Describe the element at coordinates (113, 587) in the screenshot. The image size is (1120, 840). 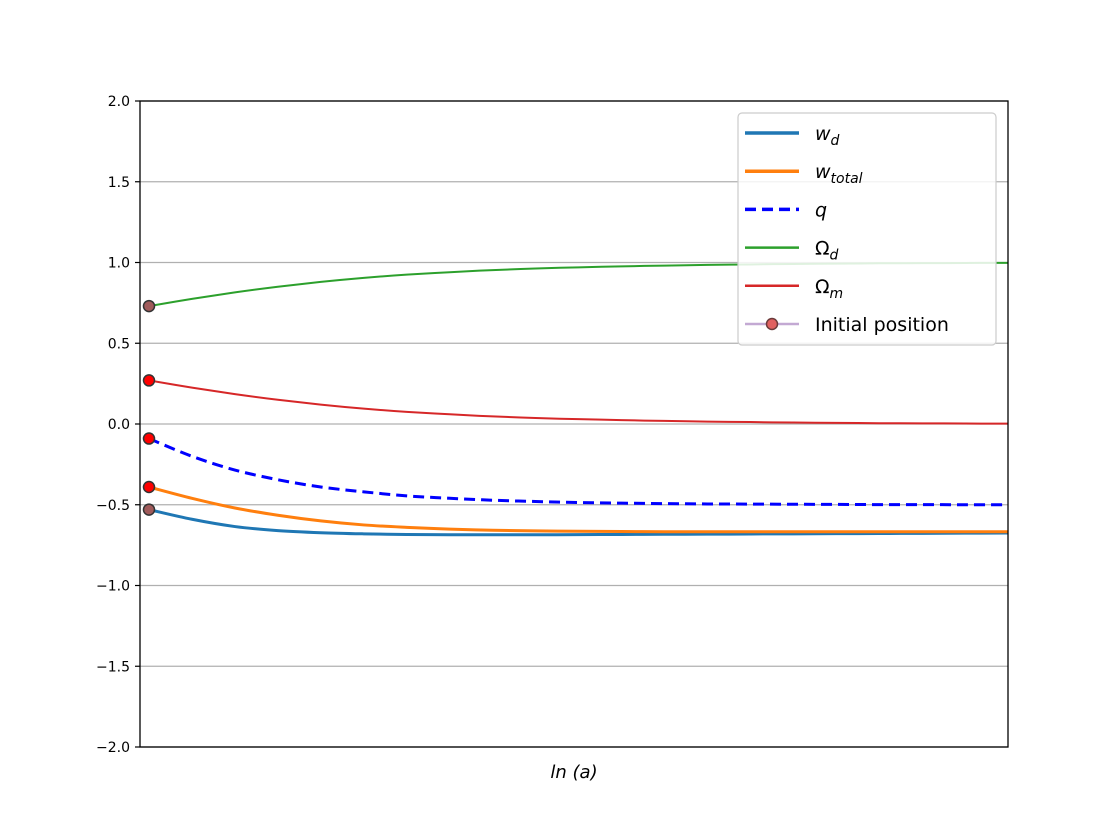
I see `y-tick-label: −1.0` at that location.